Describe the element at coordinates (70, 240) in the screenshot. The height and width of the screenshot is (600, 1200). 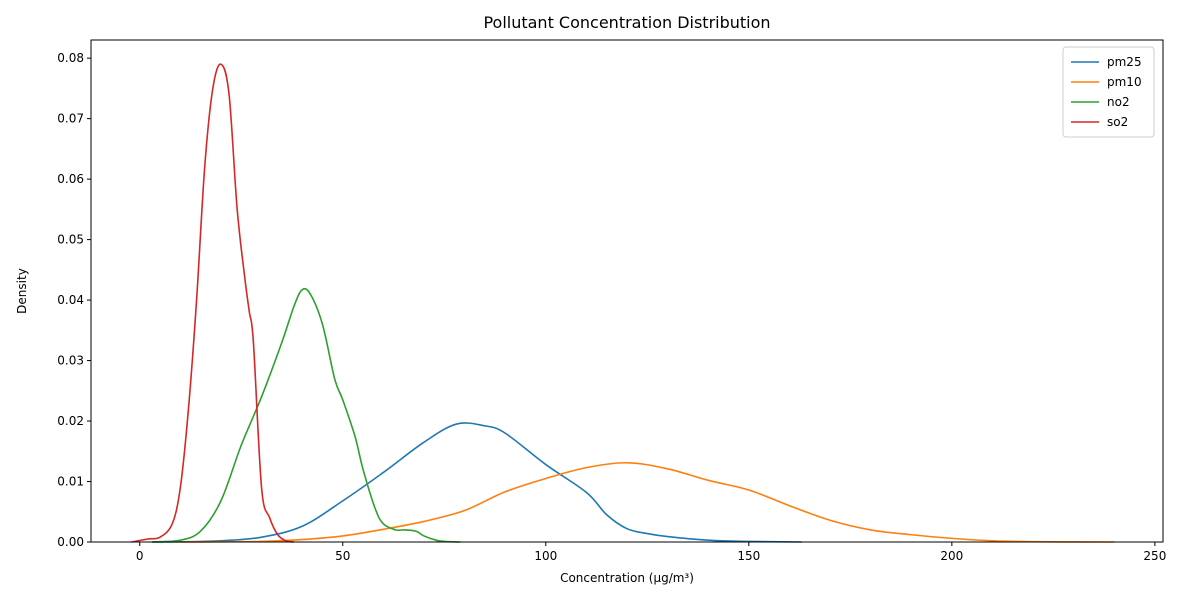
I see `y-tick-label: 0.05` at that location.